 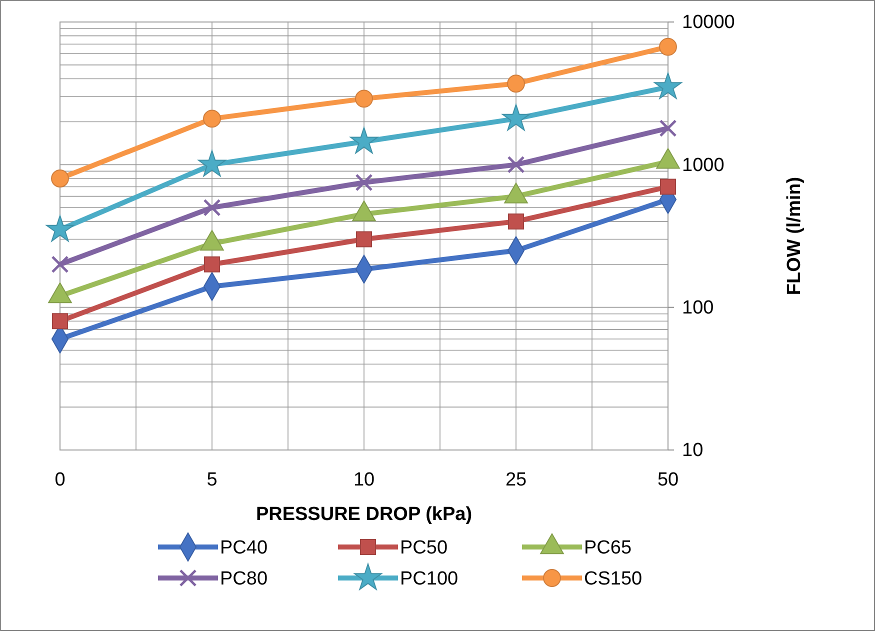 I want to click on legend-label: PC100, so click(x=429, y=579).